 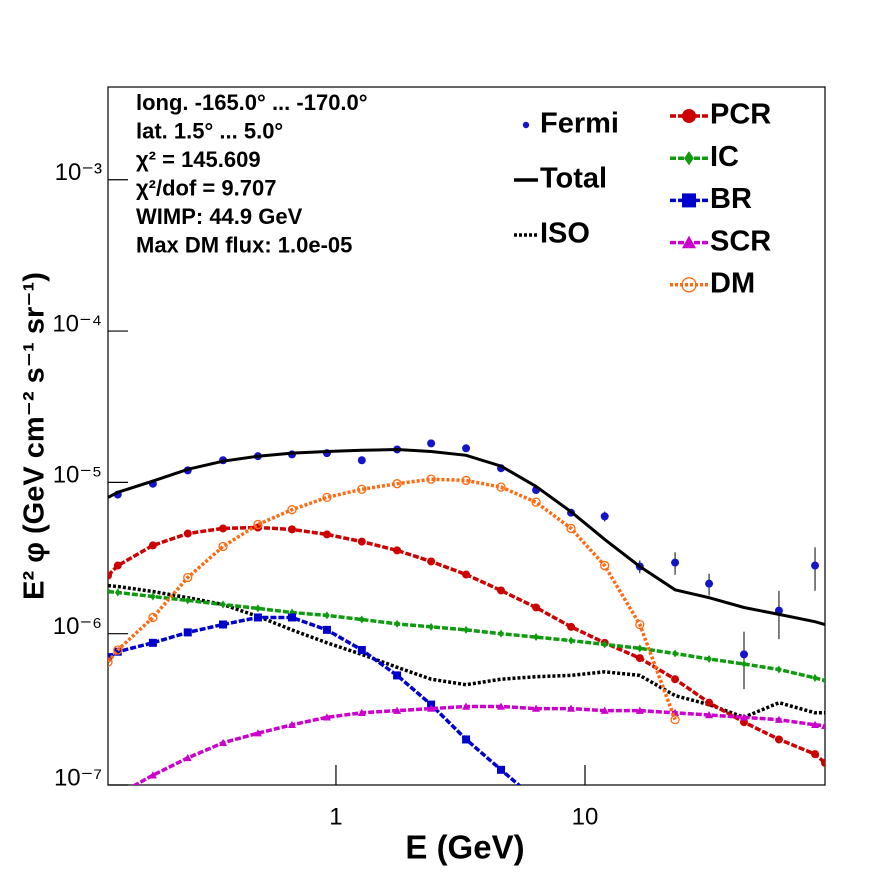 What do you see at coordinates (77, 475) in the screenshot?
I see `y-tick-label: 10⁻⁵` at bounding box center [77, 475].